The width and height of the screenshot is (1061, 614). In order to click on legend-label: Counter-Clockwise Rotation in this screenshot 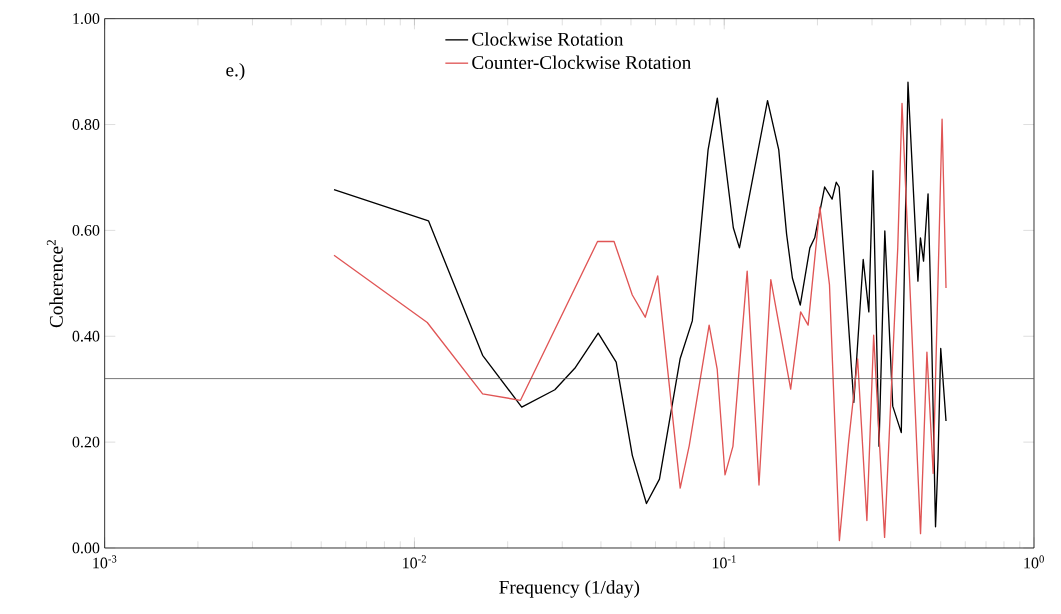, I will do `click(582, 62)`.